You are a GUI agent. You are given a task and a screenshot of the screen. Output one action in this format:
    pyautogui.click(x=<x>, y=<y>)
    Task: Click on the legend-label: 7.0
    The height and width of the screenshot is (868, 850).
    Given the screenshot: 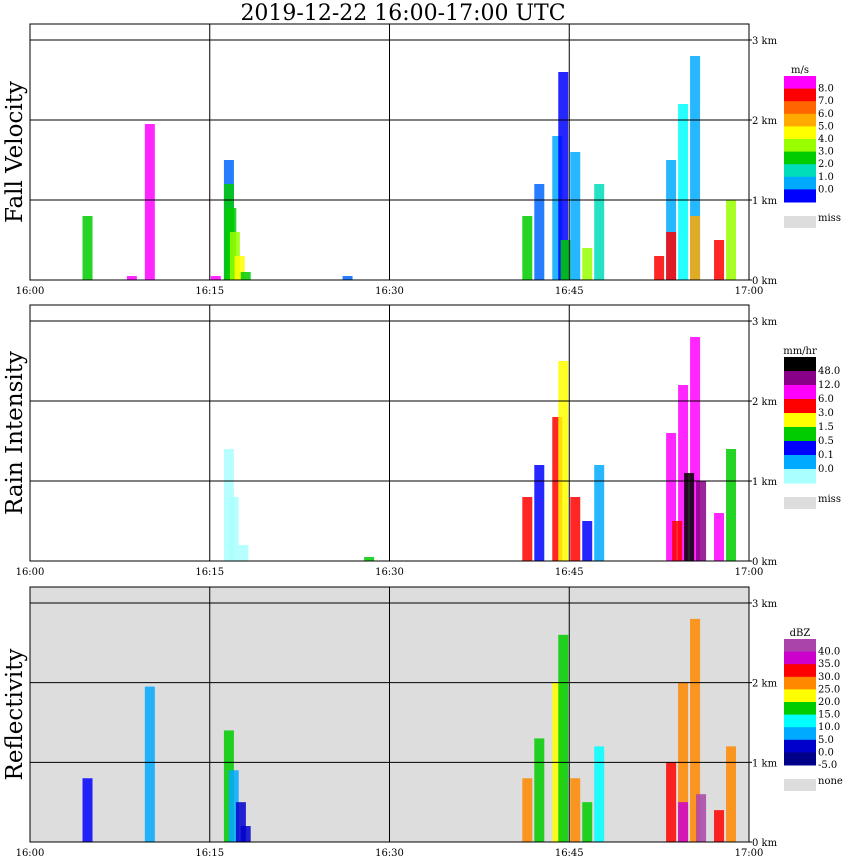 What is the action you would take?
    pyautogui.click(x=826, y=101)
    